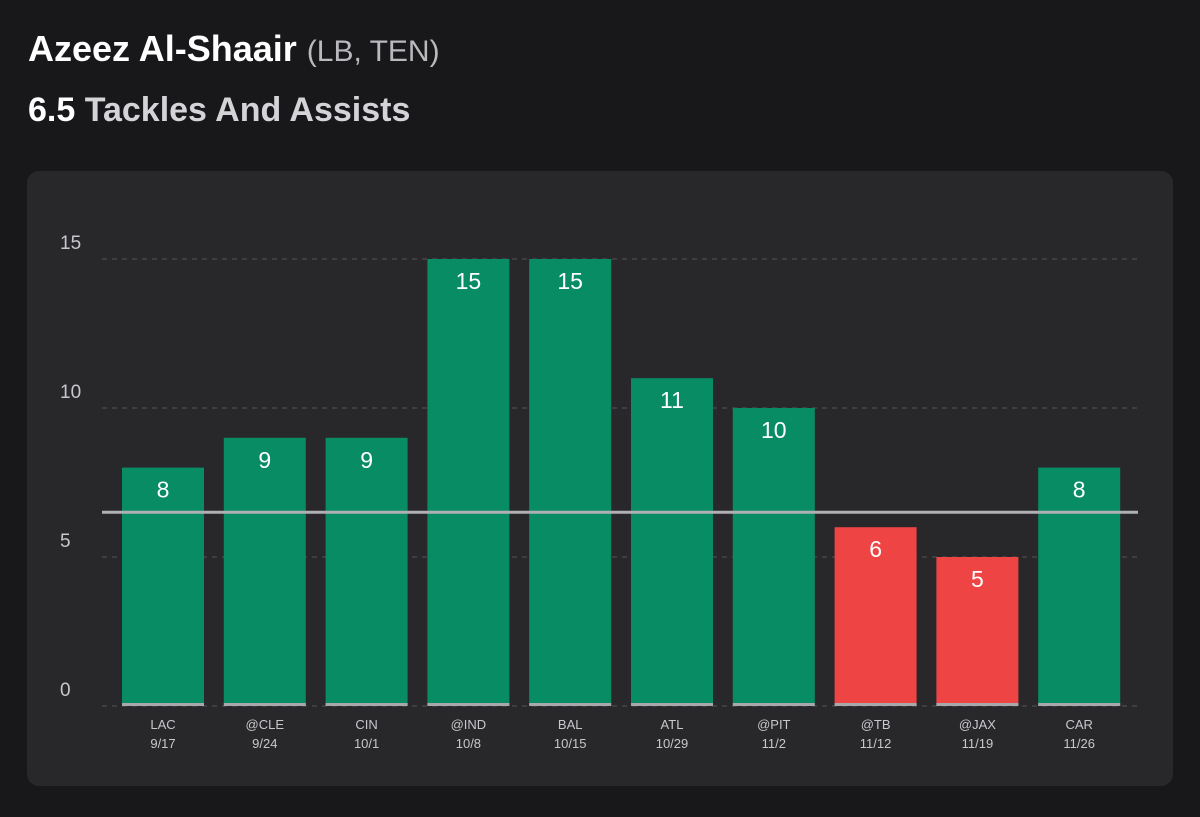  Describe the element at coordinates (366, 724) in the screenshot. I see `x-category-label: CIN` at that location.